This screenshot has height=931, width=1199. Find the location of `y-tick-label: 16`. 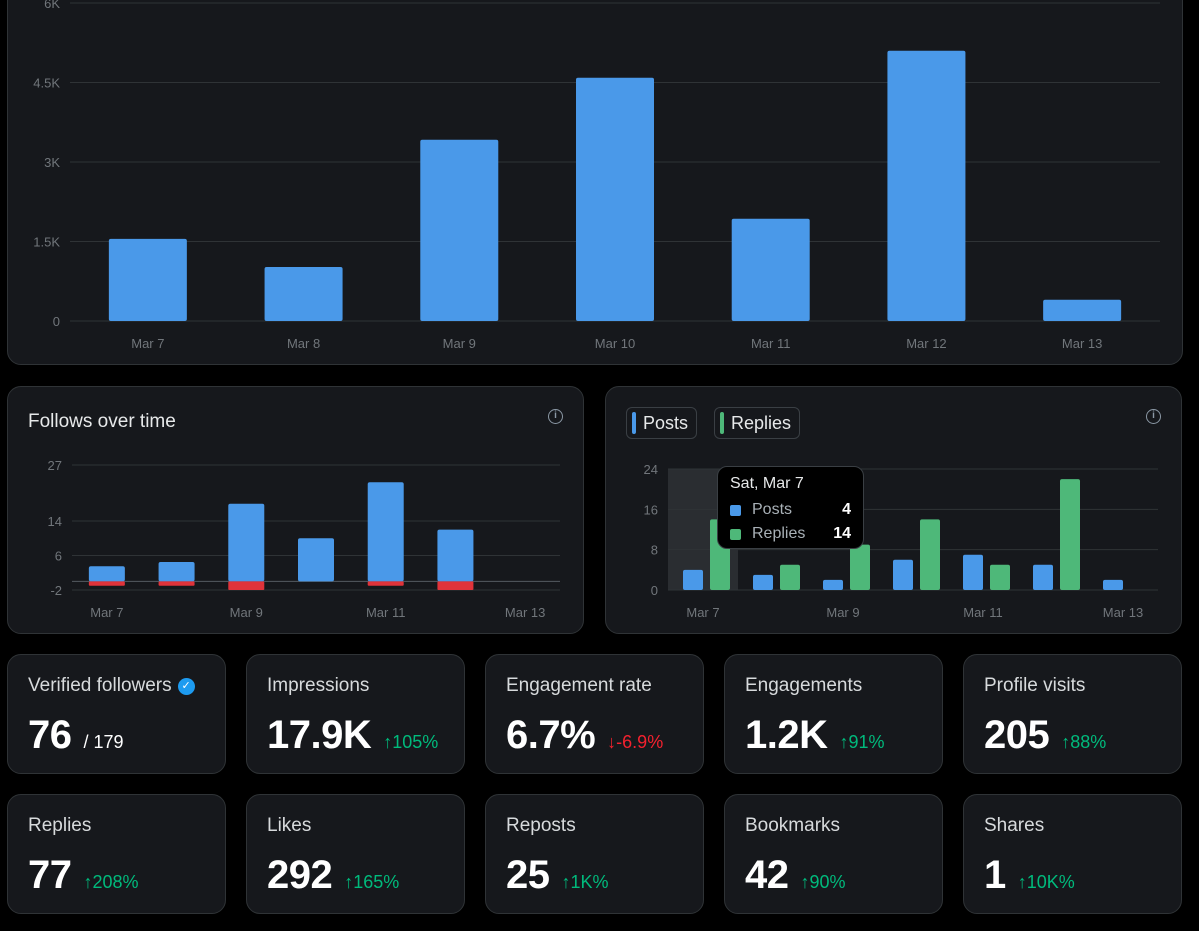

y-tick-label: 16 is located at coordinates (651, 509).